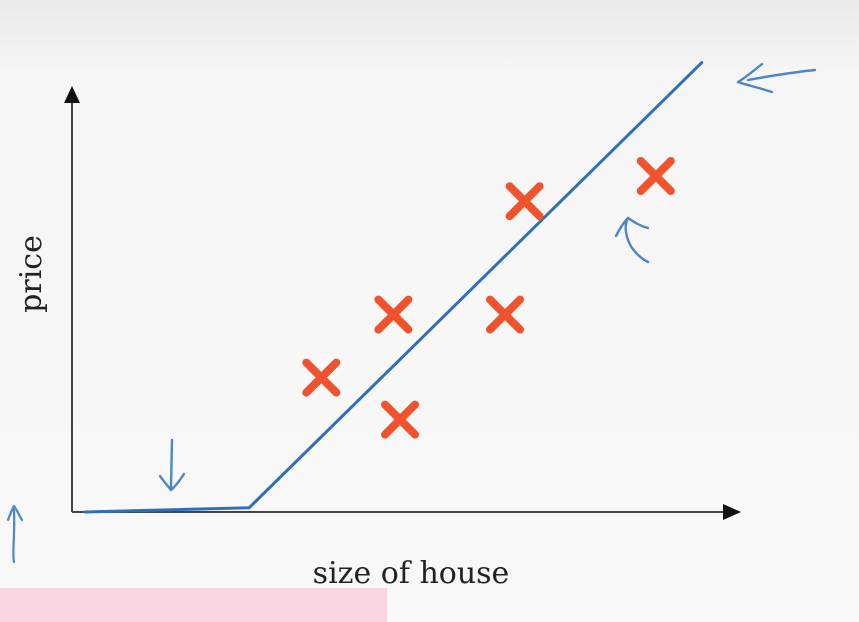  Describe the element at coordinates (732, 512) in the screenshot. I see `x-axis-arrowhead` at that location.